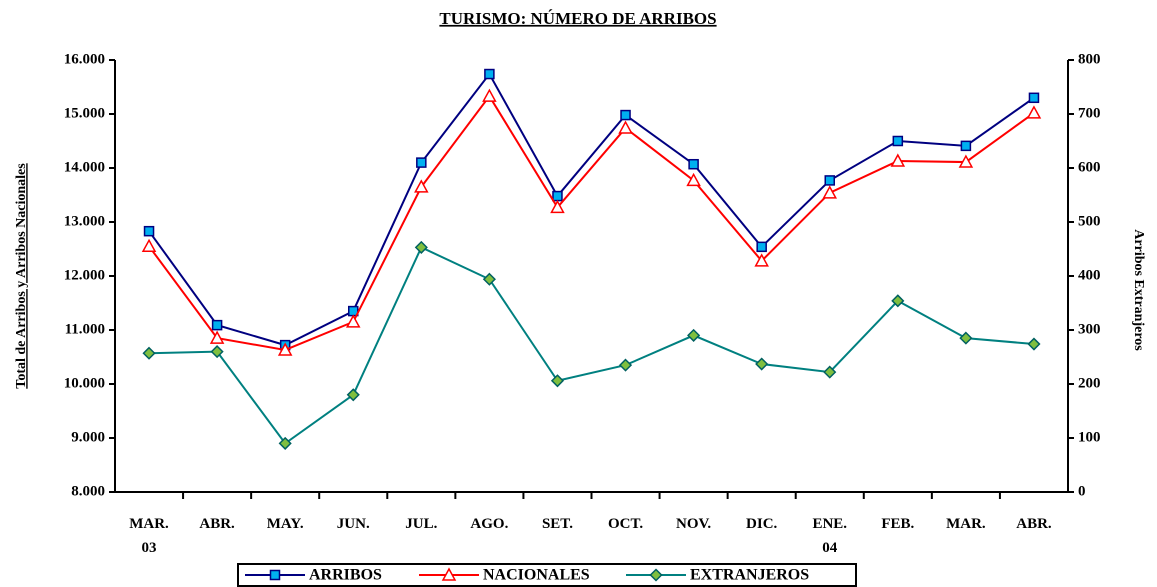 This screenshot has width=1157, height=587. What do you see at coordinates (1089, 113) in the screenshot?
I see `y2-tick-label: 700` at bounding box center [1089, 113].